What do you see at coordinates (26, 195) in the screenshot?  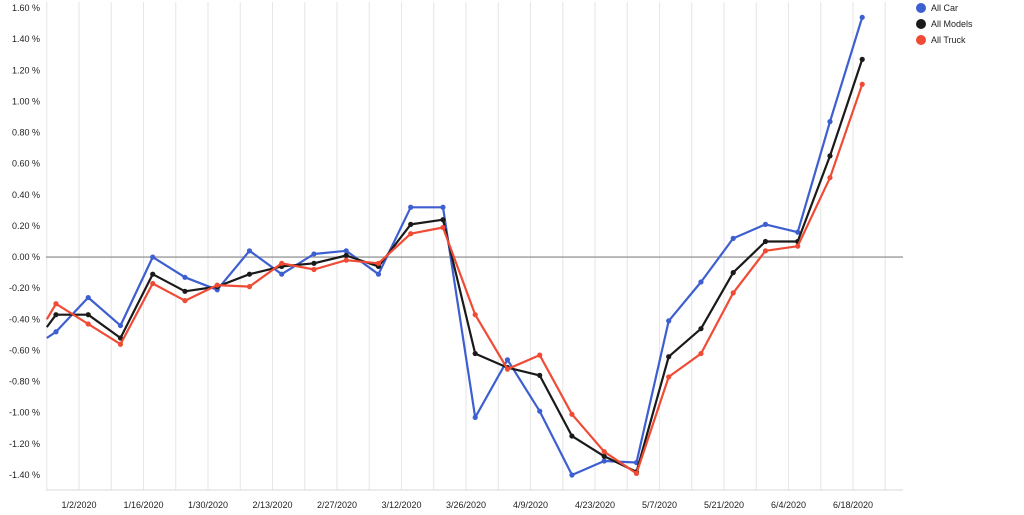 I see `y-tick-label: 0.40 %` at bounding box center [26, 195].